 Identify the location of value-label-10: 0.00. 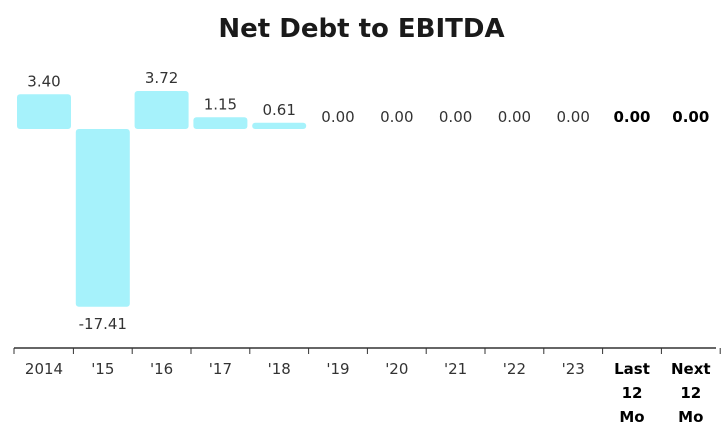
(631, 117).